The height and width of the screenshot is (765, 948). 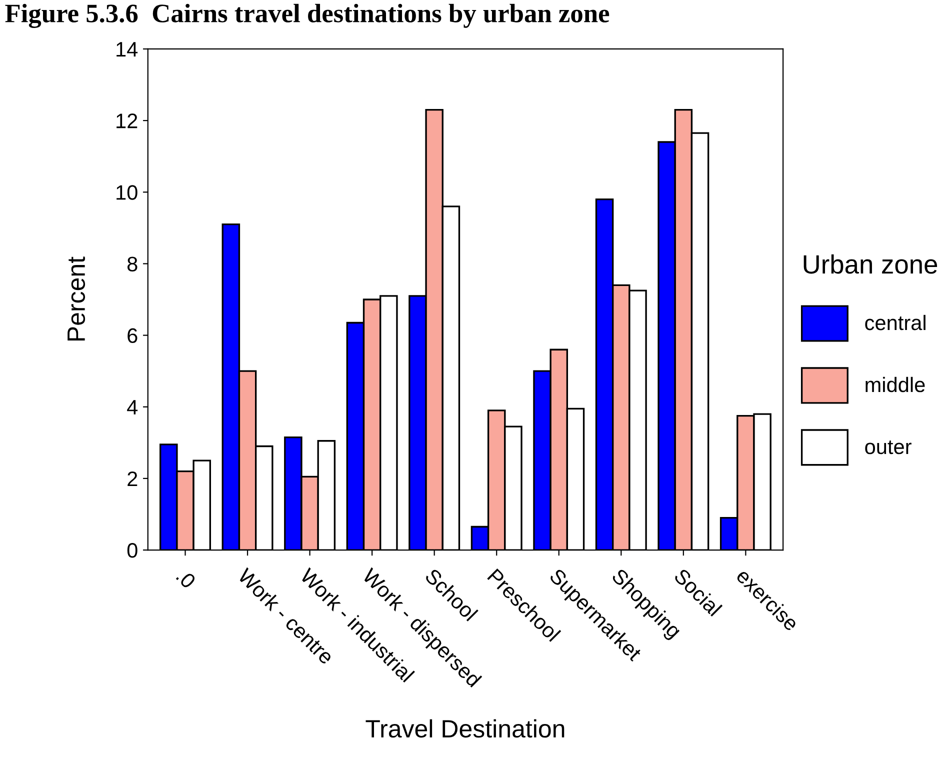 I want to click on chart-title: Figure 5.3.6 Cairns travel destinations by urban zone, so click(x=307, y=16).